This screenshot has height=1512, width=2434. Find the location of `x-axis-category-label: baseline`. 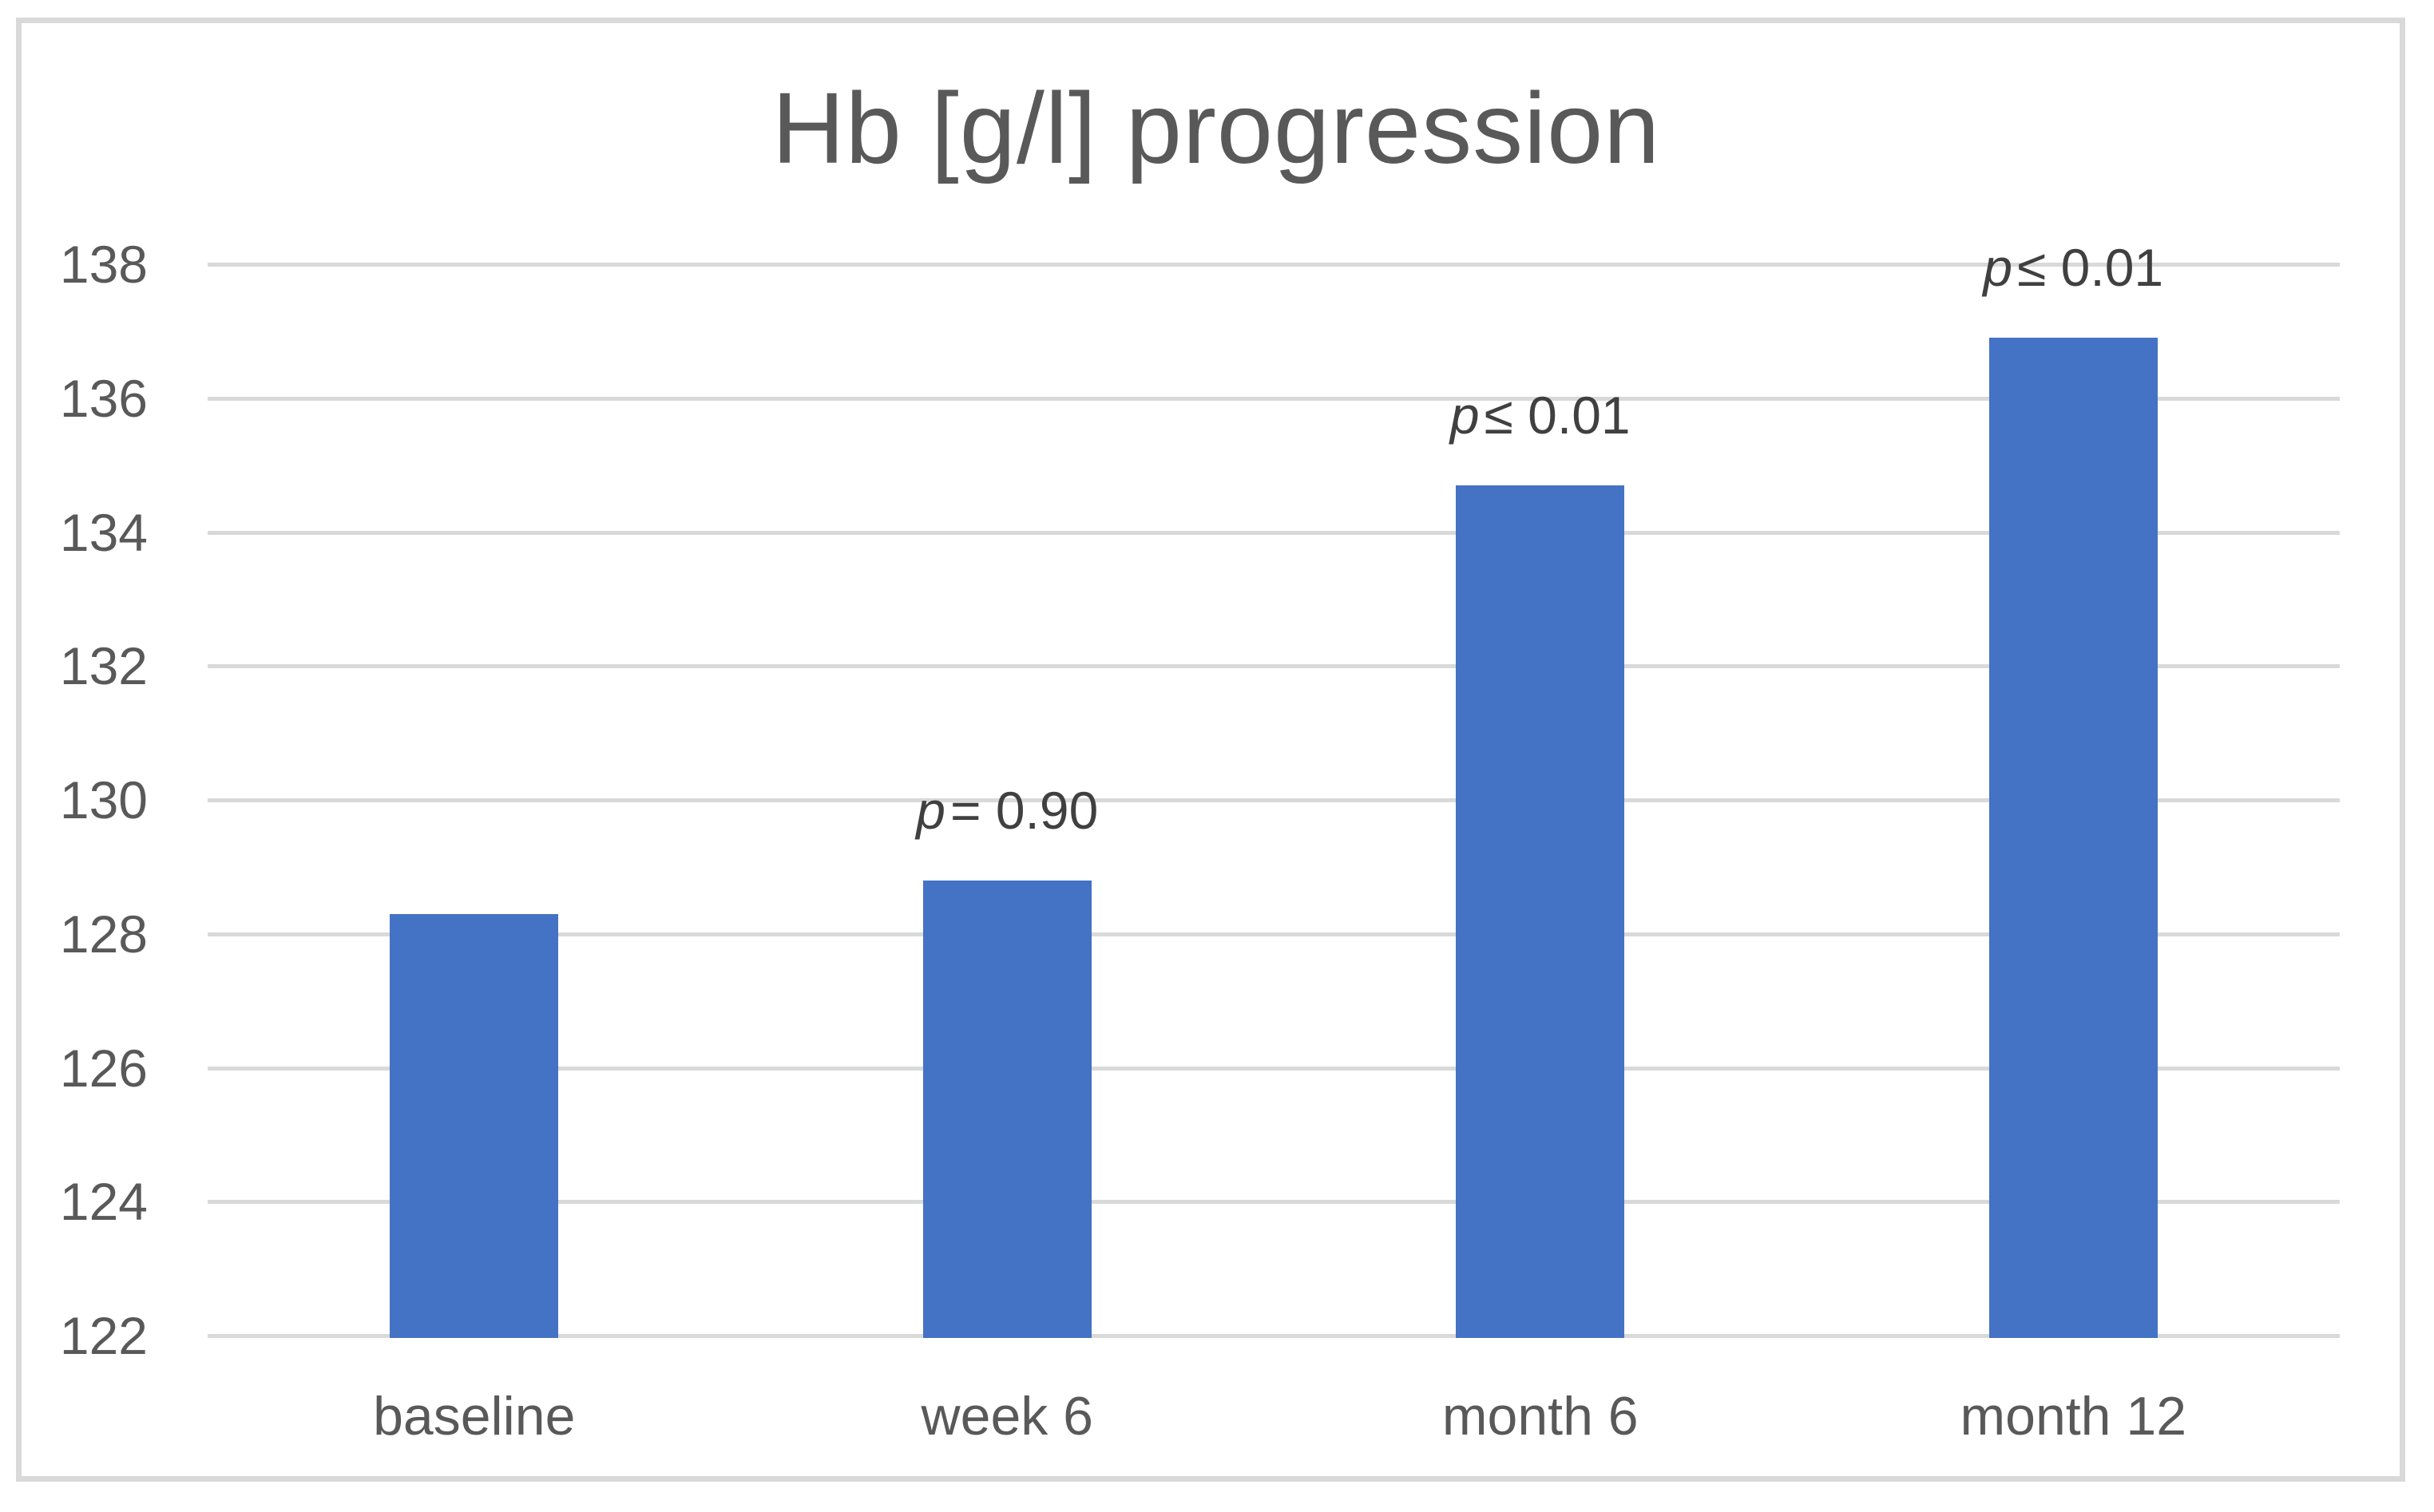

x-axis-category-label: baseline is located at coordinates (474, 1416).